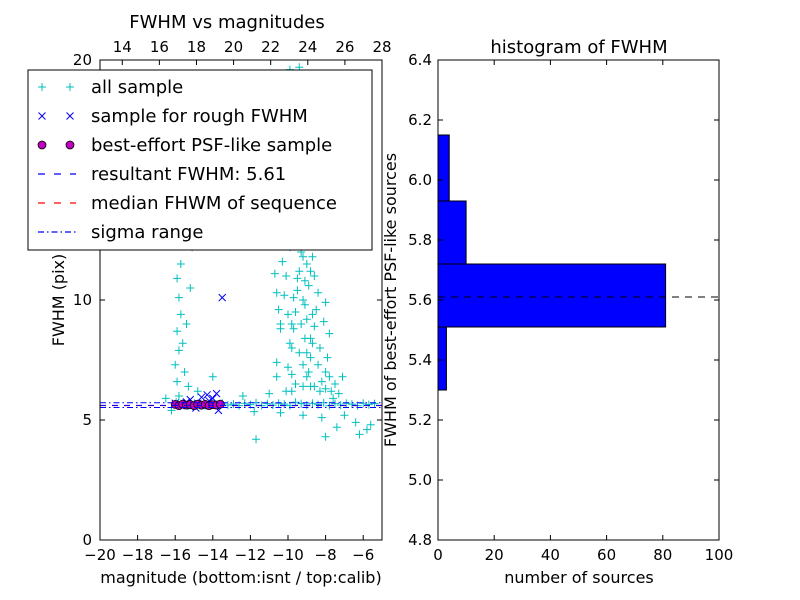 This screenshot has width=800, height=600. I want to click on x-tick-label: −8, so click(326, 555).